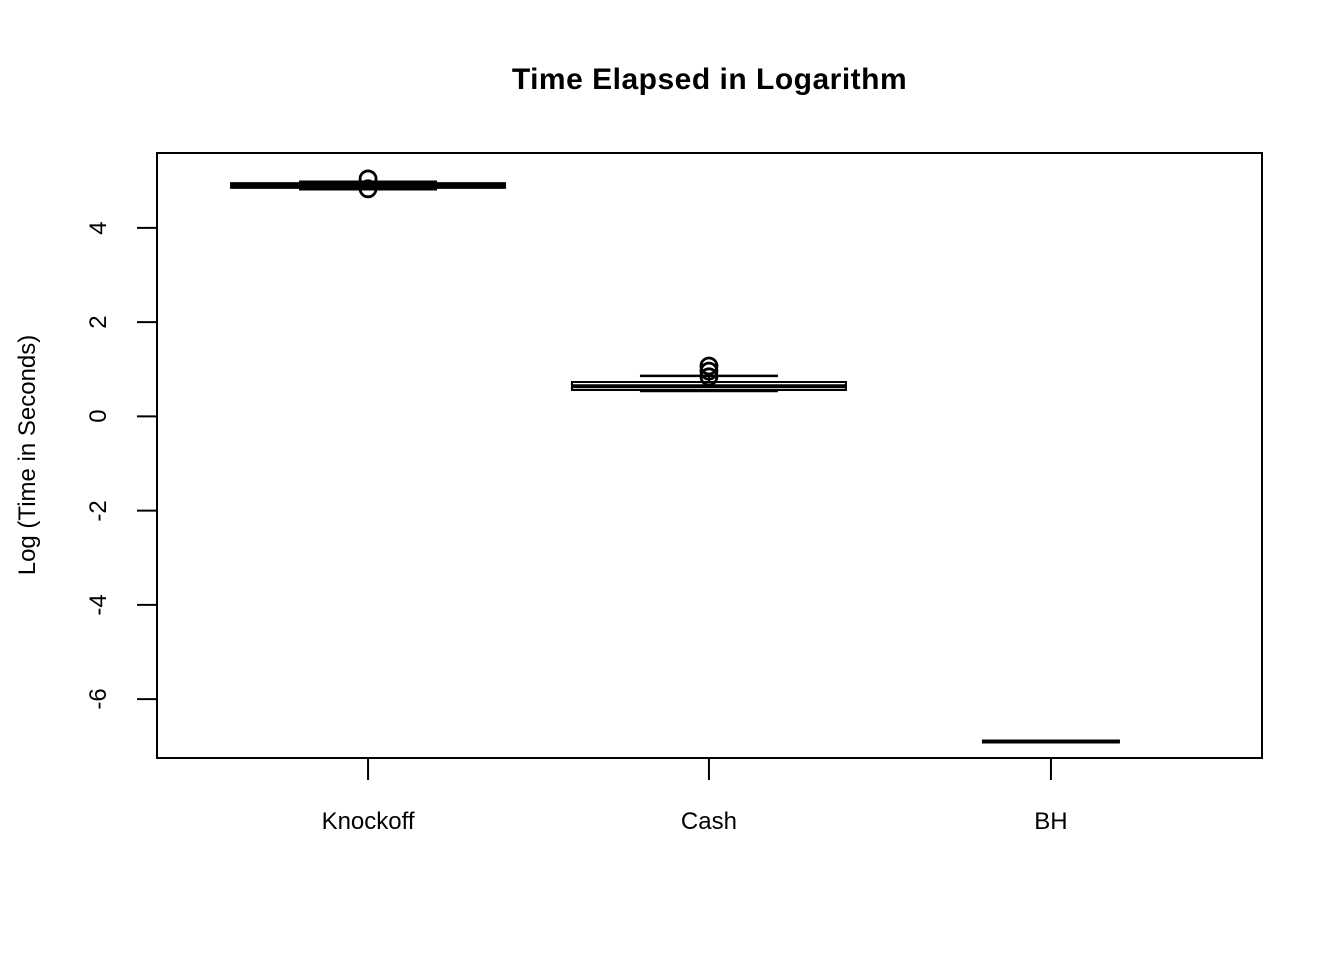 The height and width of the screenshot is (960, 1344). Describe the element at coordinates (368, 821) in the screenshot. I see `x-category-label: Knockoff` at that location.